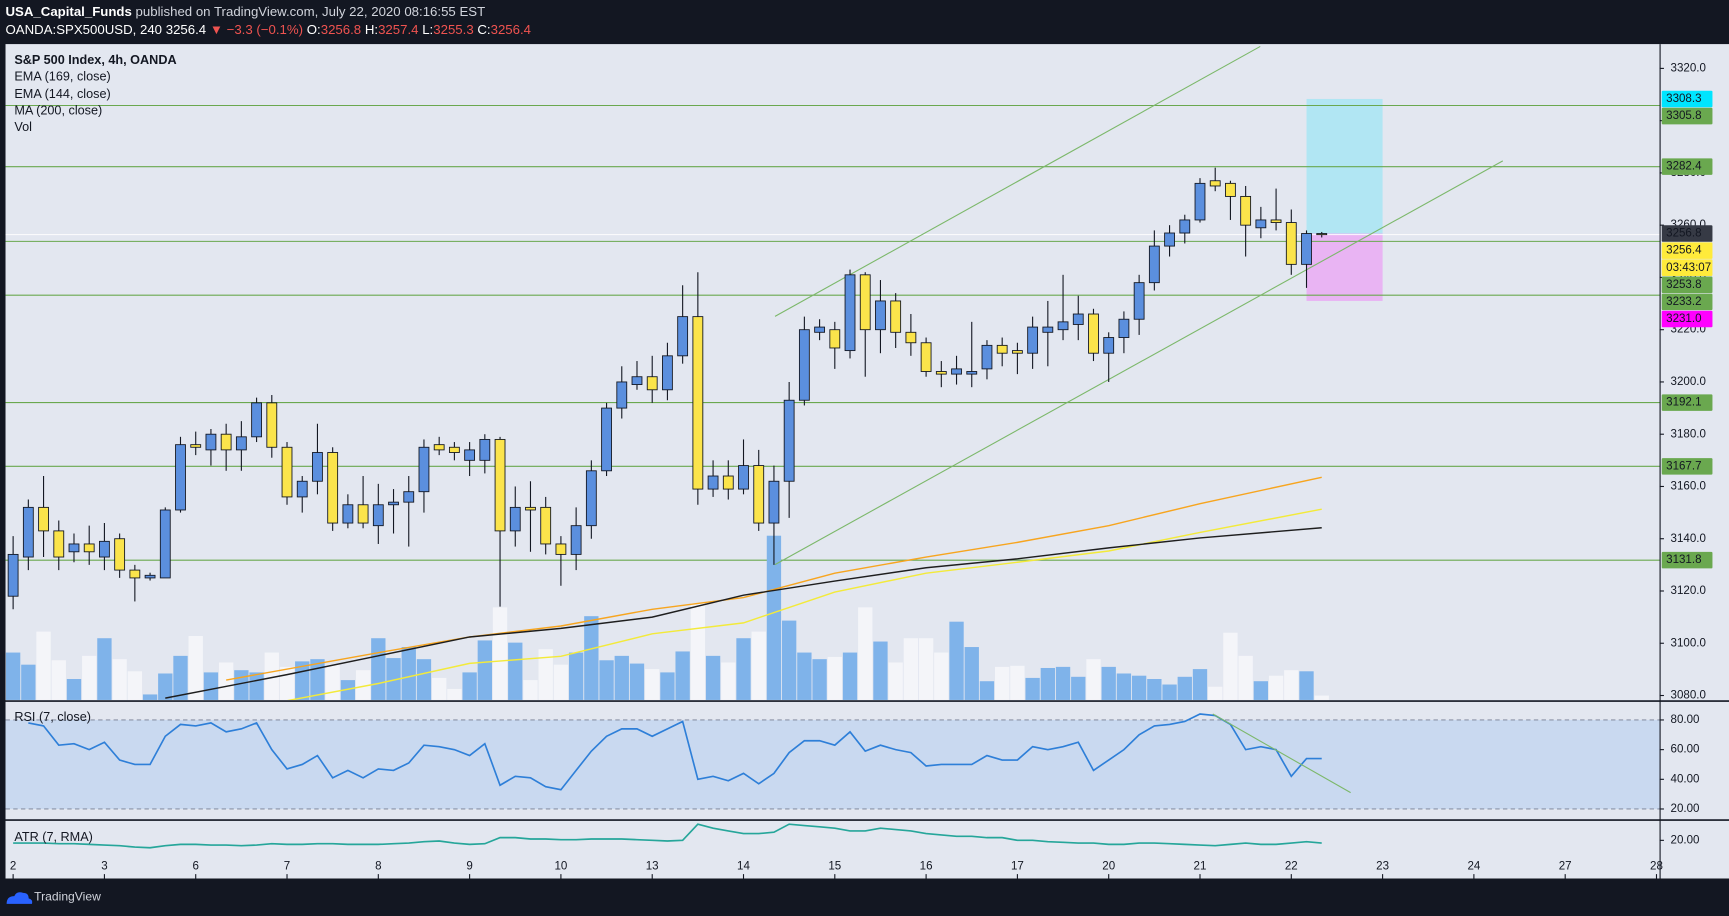 This screenshot has height=916, width=1729. What do you see at coordinates (1685, 840) in the screenshot?
I see `y-tick-label: 20.00` at bounding box center [1685, 840].